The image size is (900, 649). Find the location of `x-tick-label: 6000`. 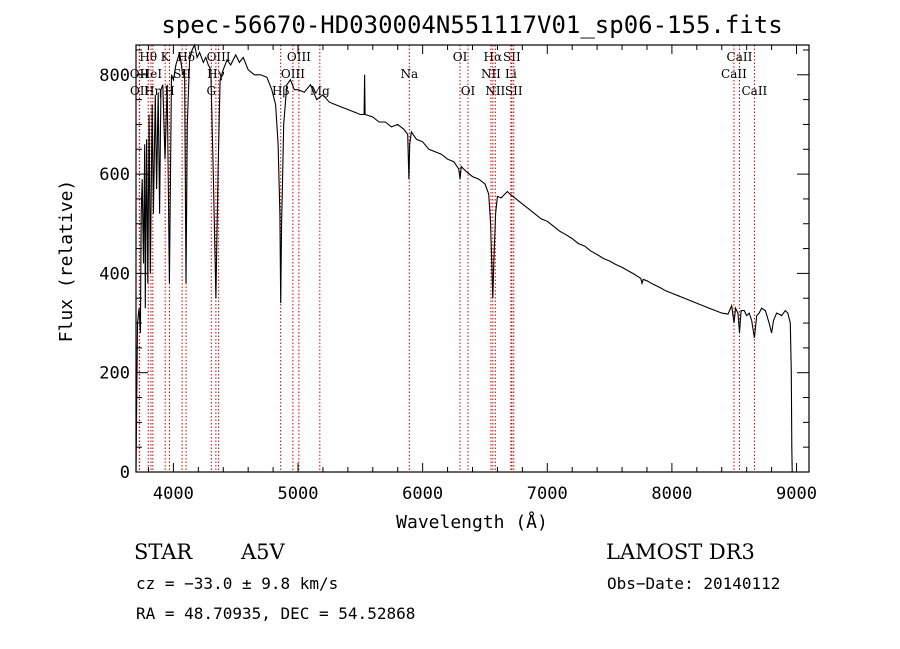

x-tick-label: 6000 is located at coordinates (422, 494).